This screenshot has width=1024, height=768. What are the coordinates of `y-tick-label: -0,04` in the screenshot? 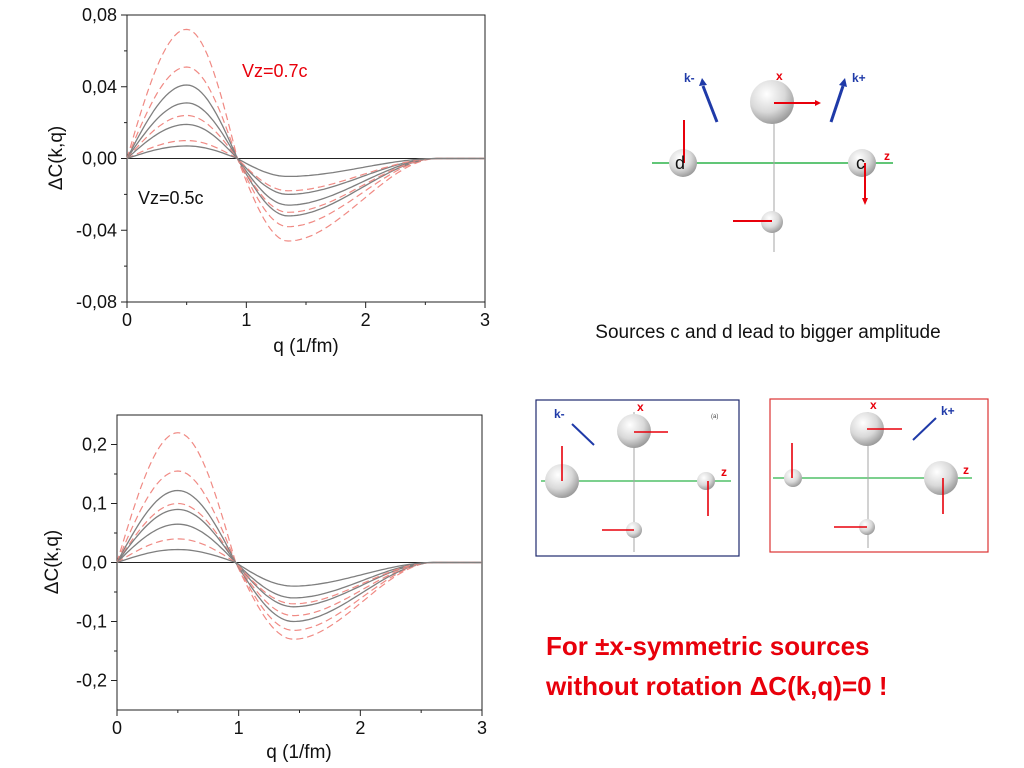 It's located at (96, 230).